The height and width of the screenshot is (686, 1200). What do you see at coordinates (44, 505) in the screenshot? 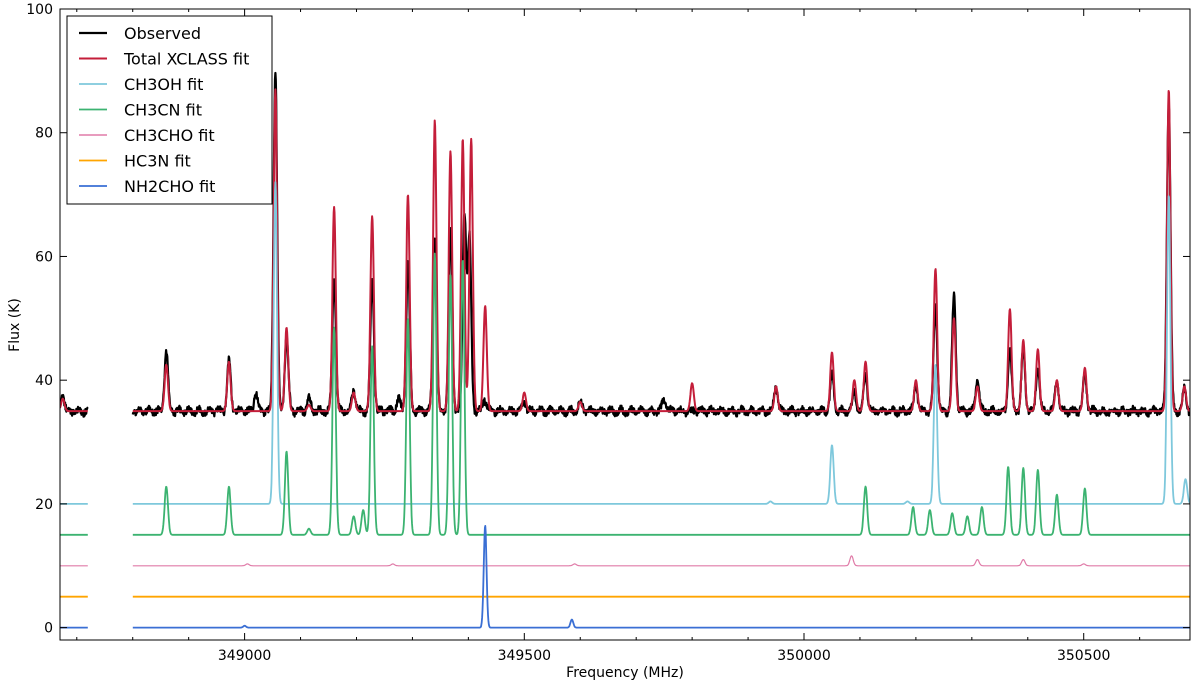
I see `y-tick-label: 20` at bounding box center [44, 505].